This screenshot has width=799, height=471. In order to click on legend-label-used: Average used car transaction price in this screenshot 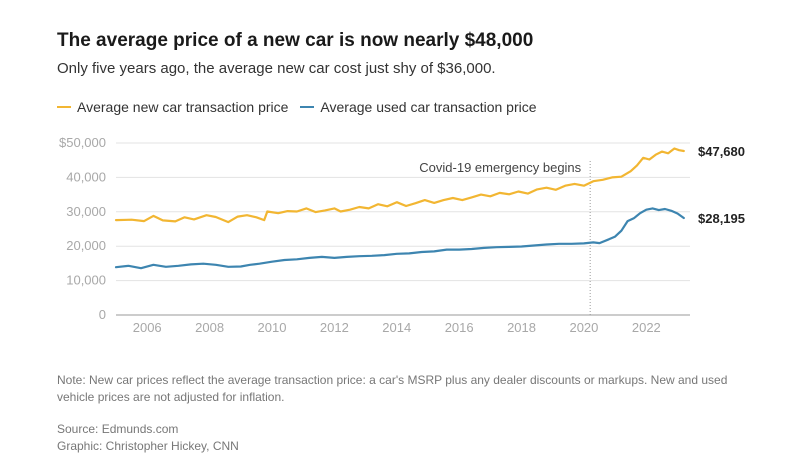, I will do `click(428, 107)`.